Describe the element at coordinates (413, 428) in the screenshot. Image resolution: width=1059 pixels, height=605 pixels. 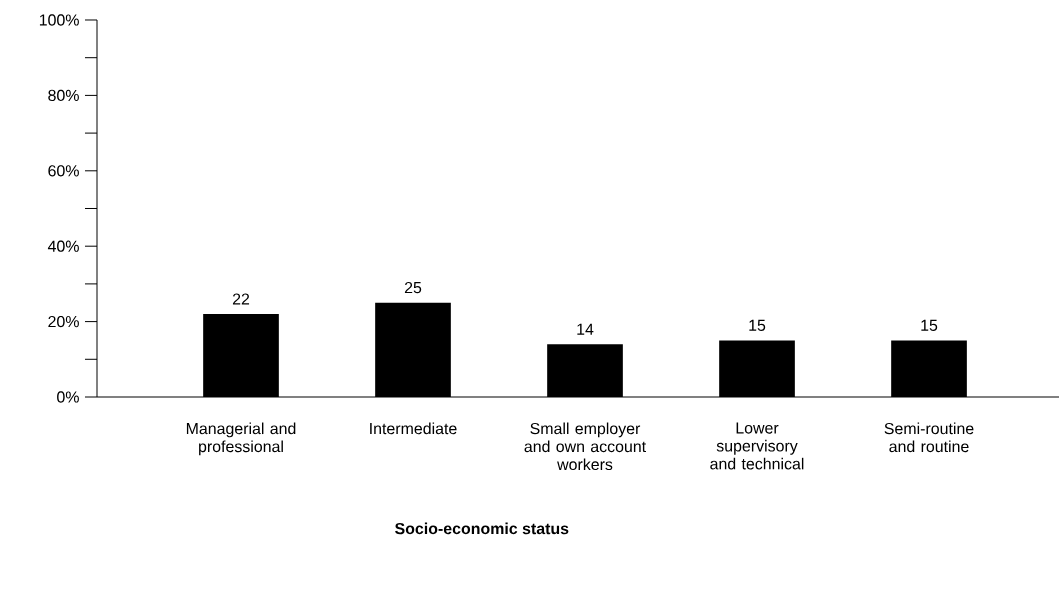
I see `x-tick-label: Intermediate` at that location.